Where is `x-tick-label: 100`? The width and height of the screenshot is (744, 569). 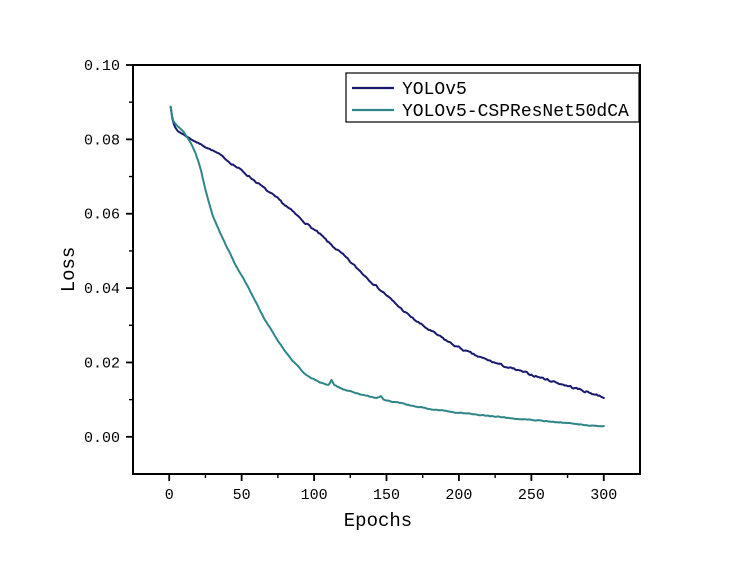 x-tick-label: 100 is located at coordinates (314, 495).